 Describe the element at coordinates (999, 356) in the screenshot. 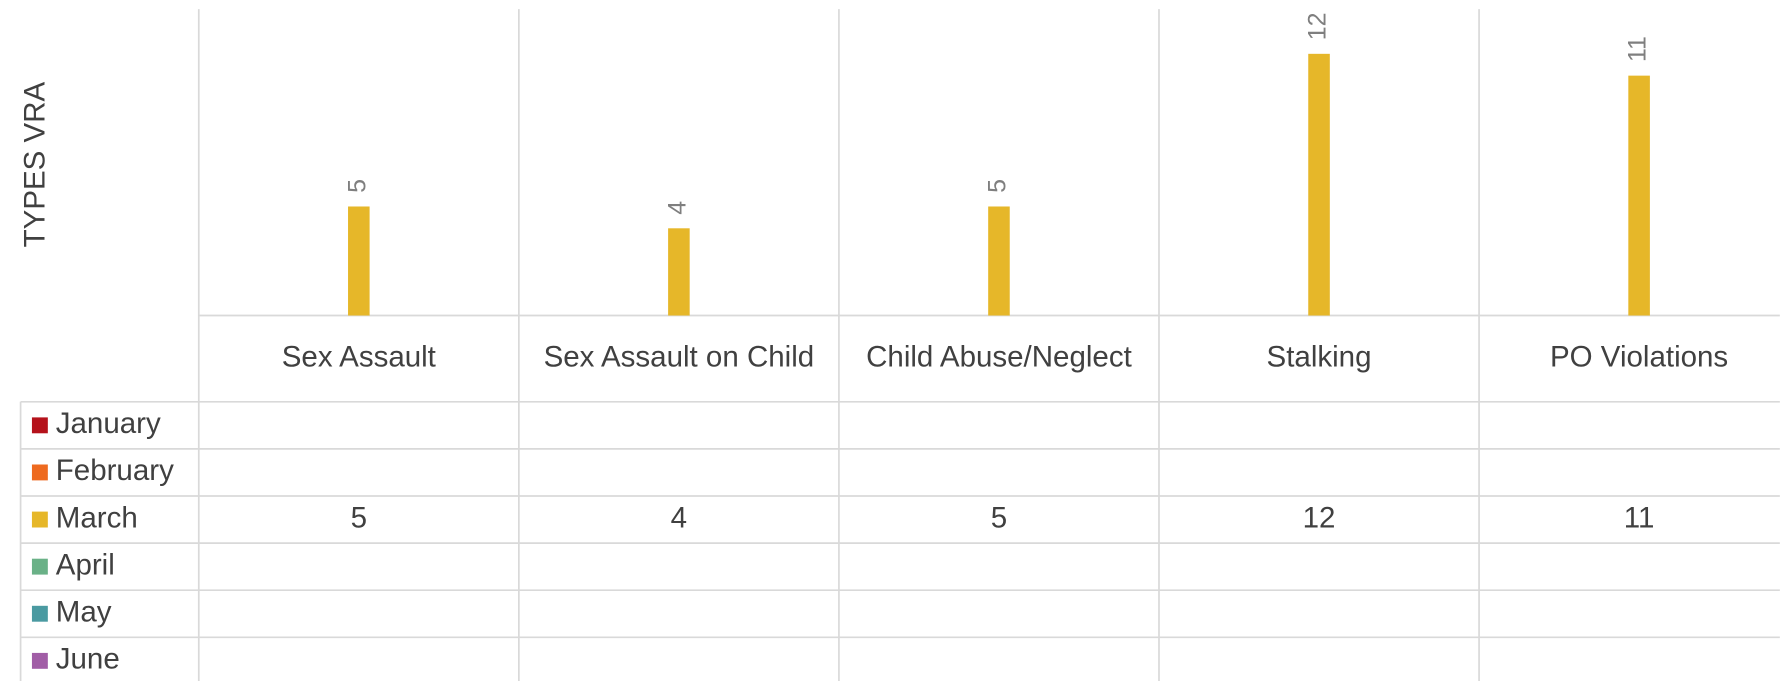

I see `x-tick-label: Child Abuse/Neglect` at that location.